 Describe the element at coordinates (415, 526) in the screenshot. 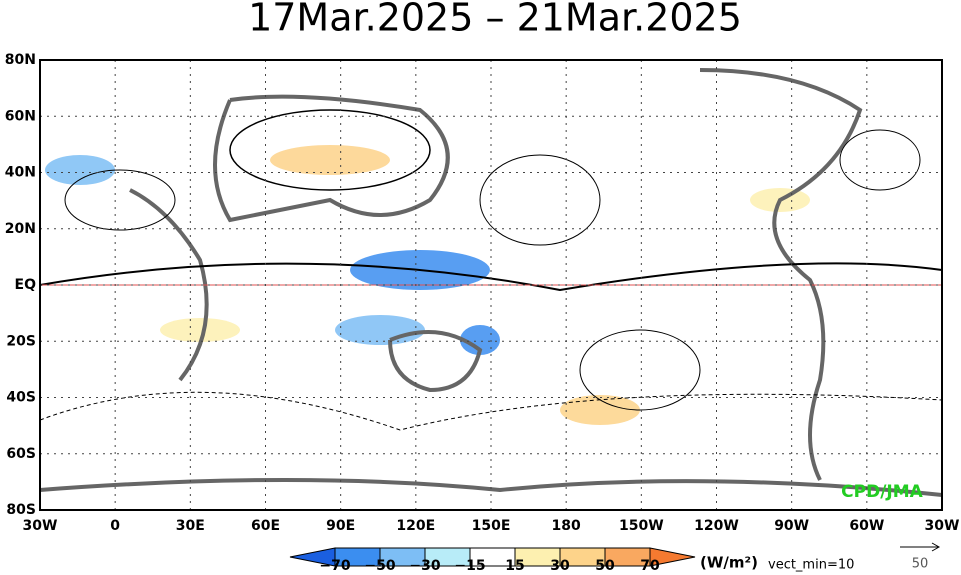

I see `lon-label: 120E` at that location.